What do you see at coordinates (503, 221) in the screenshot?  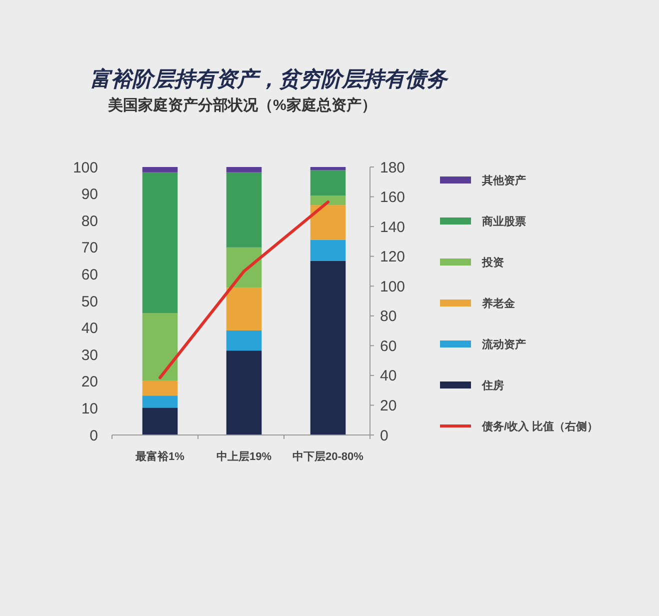 I see `legend-label: 商业股票` at bounding box center [503, 221].